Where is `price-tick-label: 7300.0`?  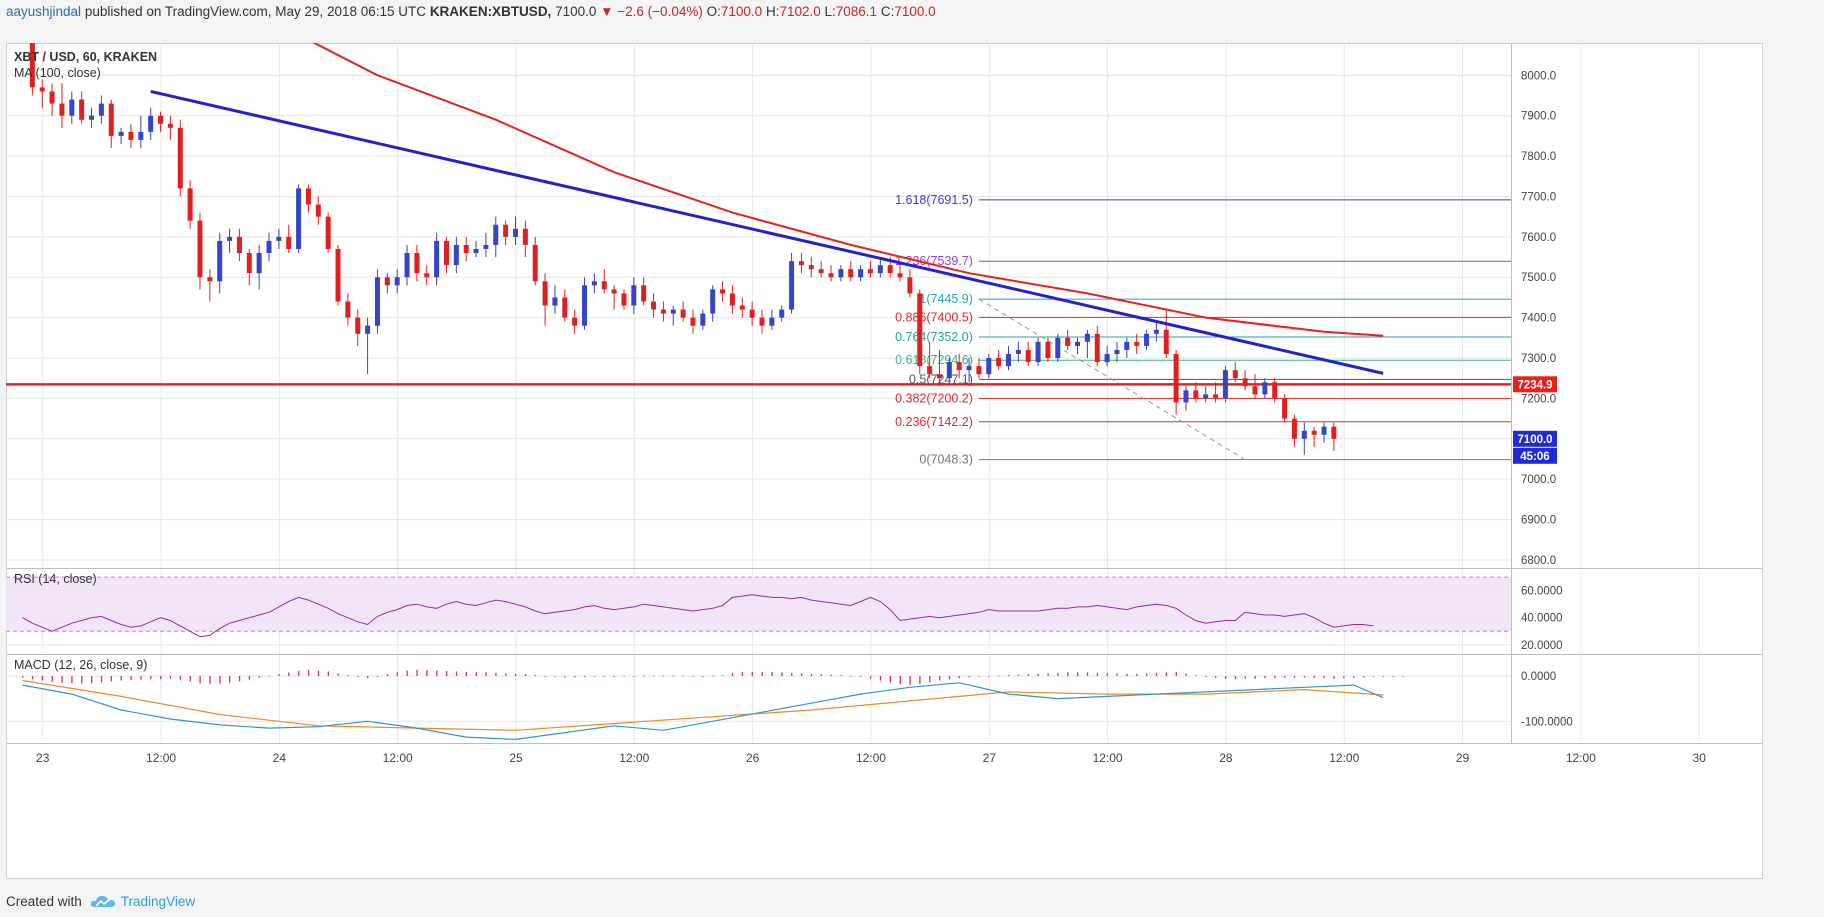
price-tick-label: 7300.0 is located at coordinates (1538, 359).